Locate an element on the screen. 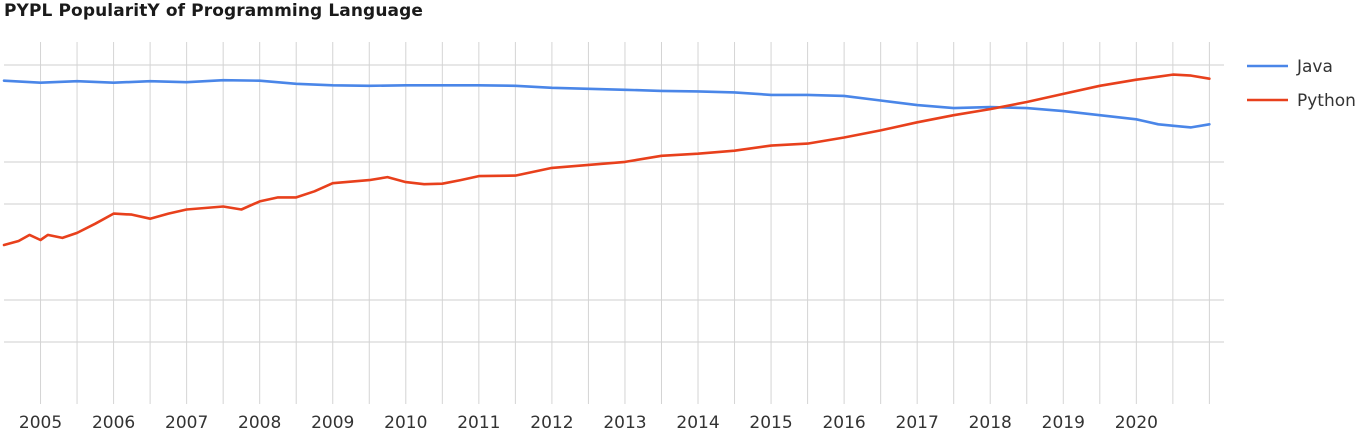 This screenshot has height=434, width=1362. legend-label-python: Python is located at coordinates (1326, 101).